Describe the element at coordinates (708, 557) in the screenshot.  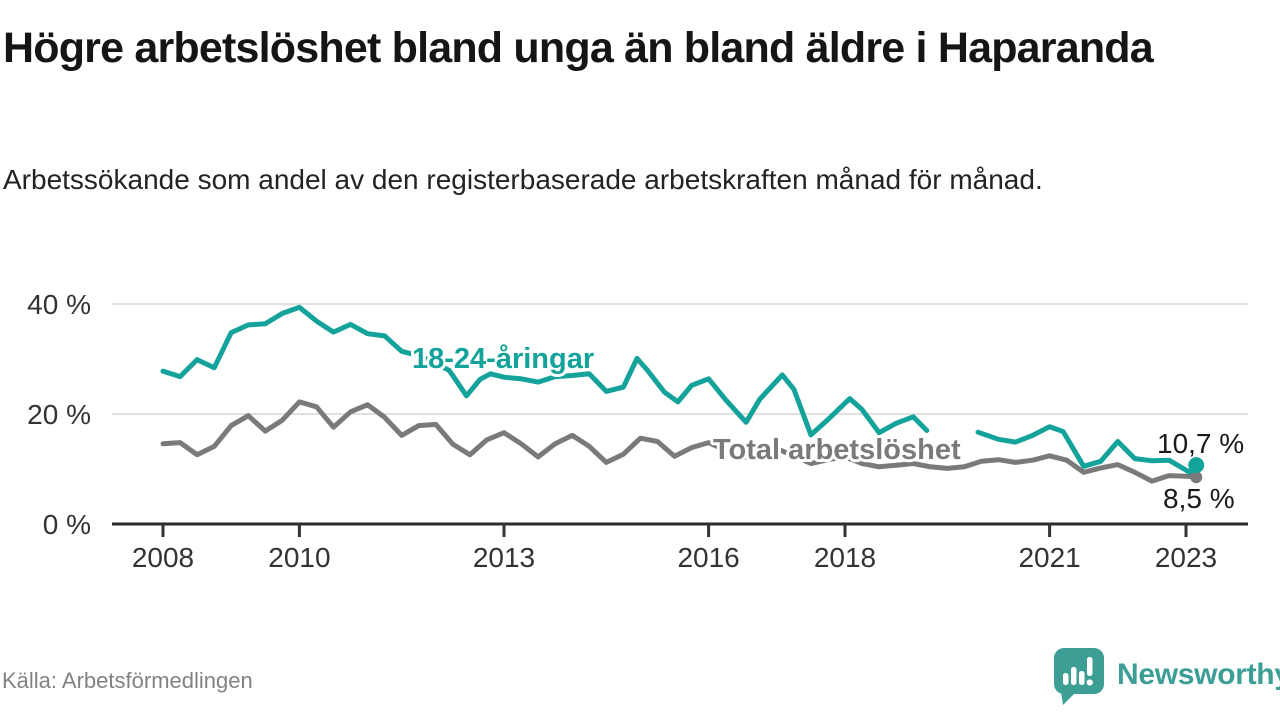
I see `x-tick-label: 2016` at that location.